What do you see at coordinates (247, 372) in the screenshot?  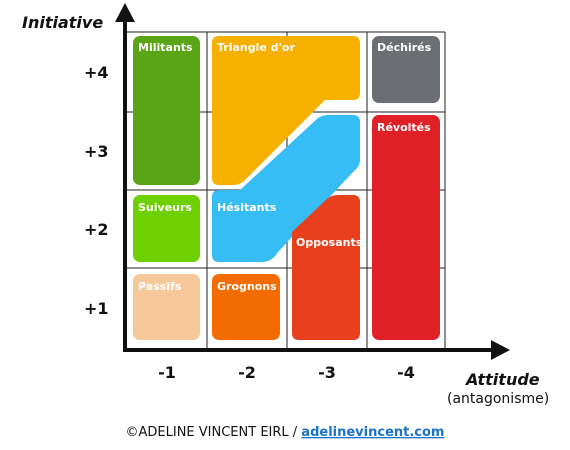 I see `x-tick: -2` at bounding box center [247, 372].